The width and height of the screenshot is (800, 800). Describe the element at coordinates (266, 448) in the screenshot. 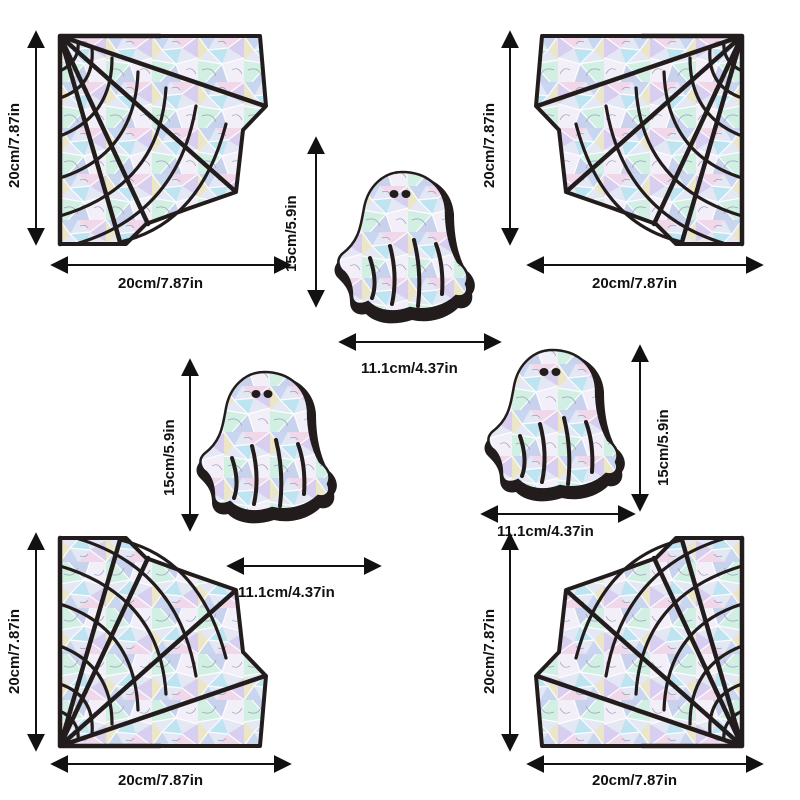

I see `ghost-decal-left` at that location.